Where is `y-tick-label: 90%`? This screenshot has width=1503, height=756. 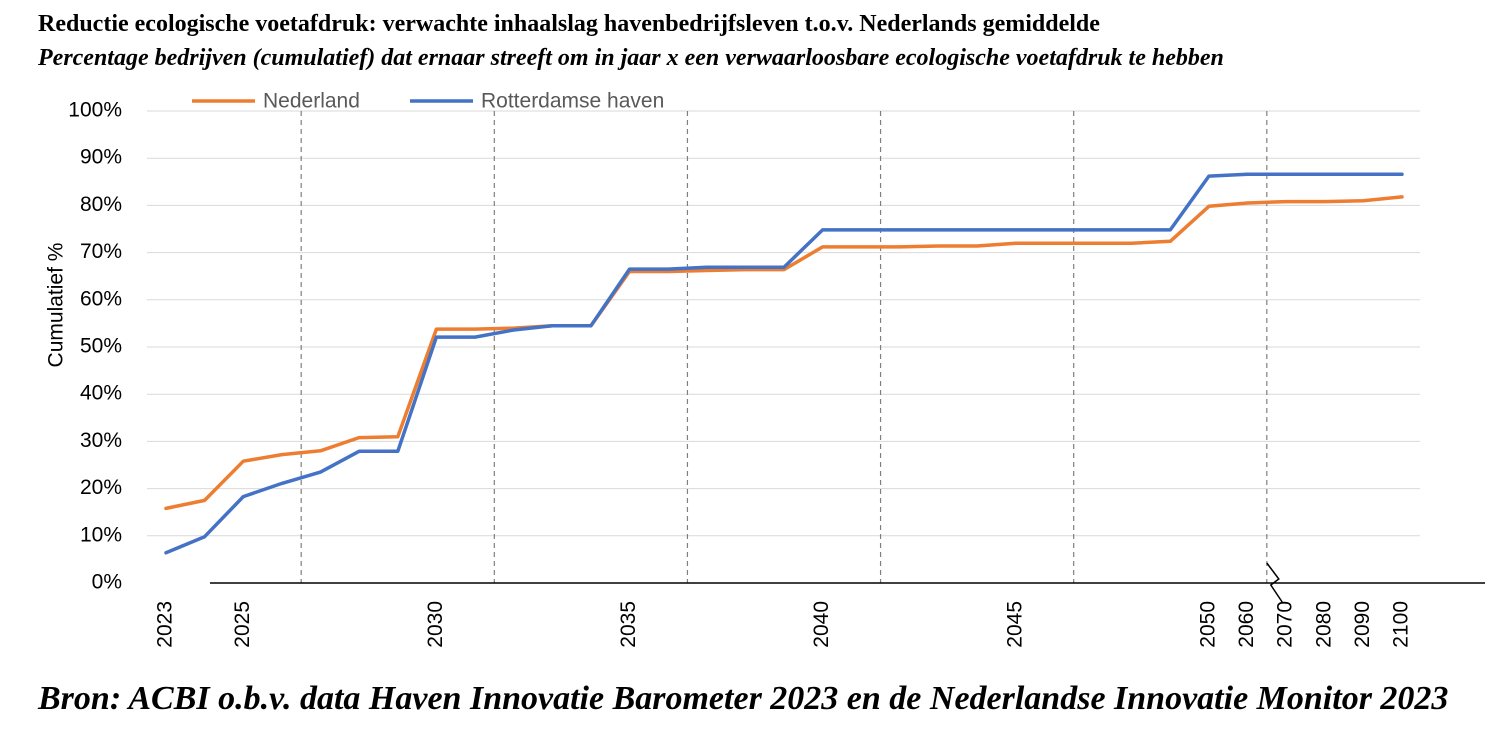
y-tick-label: 90% is located at coordinates (101, 157).